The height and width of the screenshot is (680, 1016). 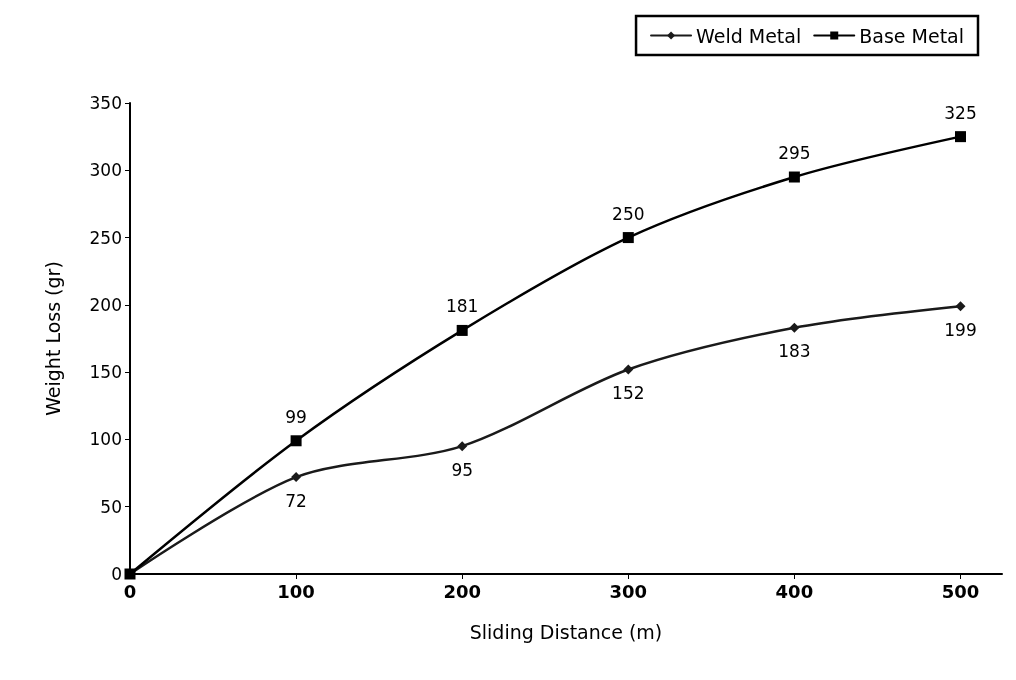 What do you see at coordinates (105, 304) in the screenshot?
I see `y-tick-label: 200` at bounding box center [105, 304].